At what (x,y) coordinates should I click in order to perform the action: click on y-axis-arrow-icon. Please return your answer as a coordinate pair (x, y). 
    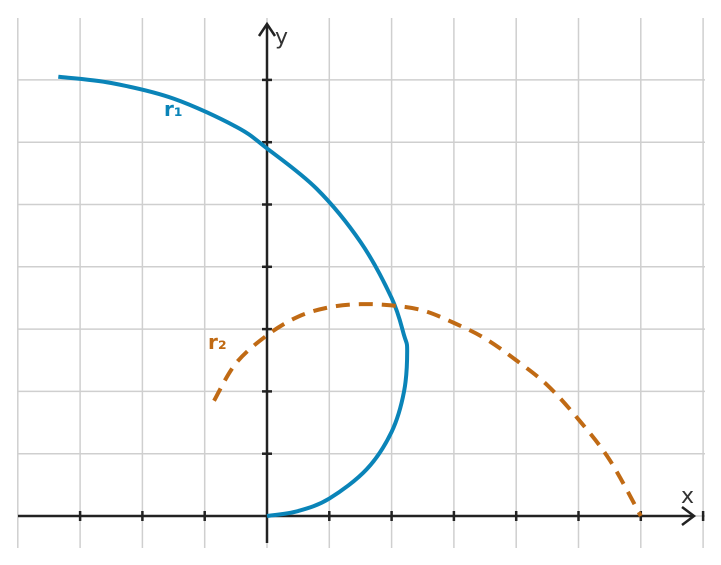
    Looking at the image, I should click on (267, 29).